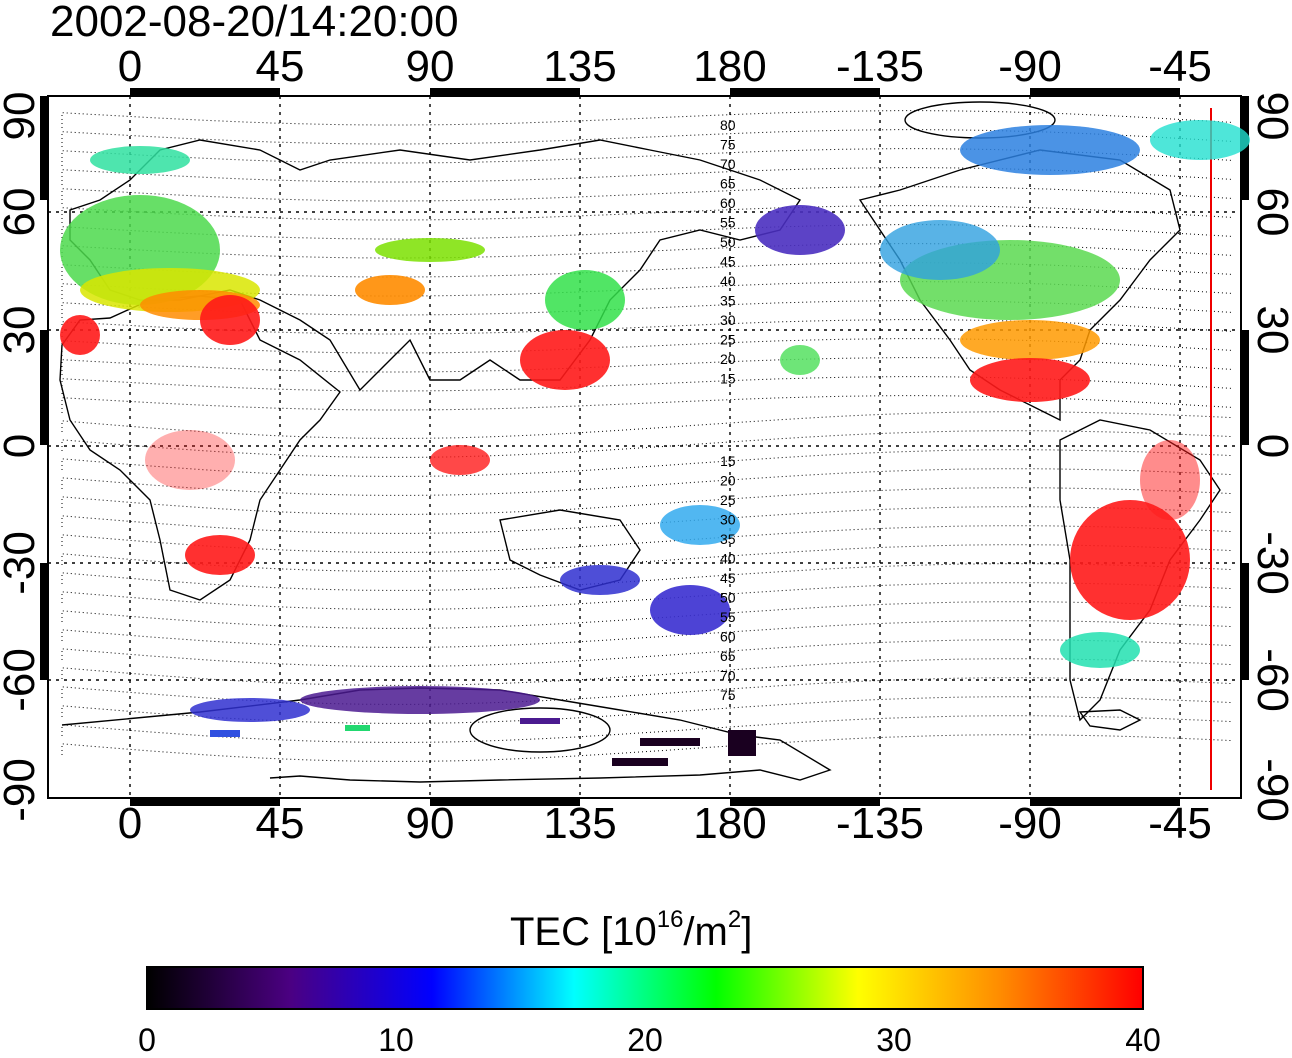 The width and height of the screenshot is (1292, 1058). Describe the element at coordinates (1180, 823) in the screenshot. I see `bottom-lon-tick: -45` at that location.